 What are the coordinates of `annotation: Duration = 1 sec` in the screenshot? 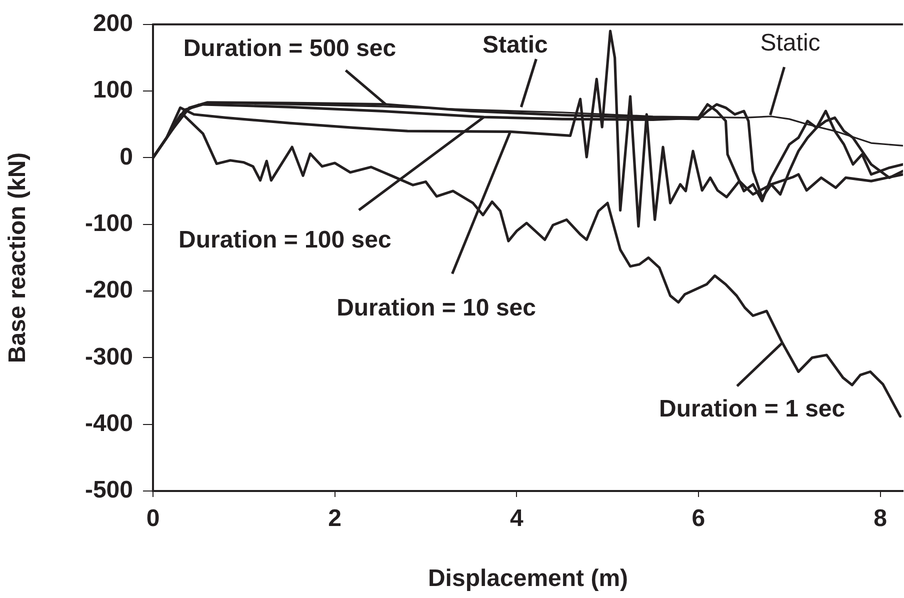 It's located at (752, 409).